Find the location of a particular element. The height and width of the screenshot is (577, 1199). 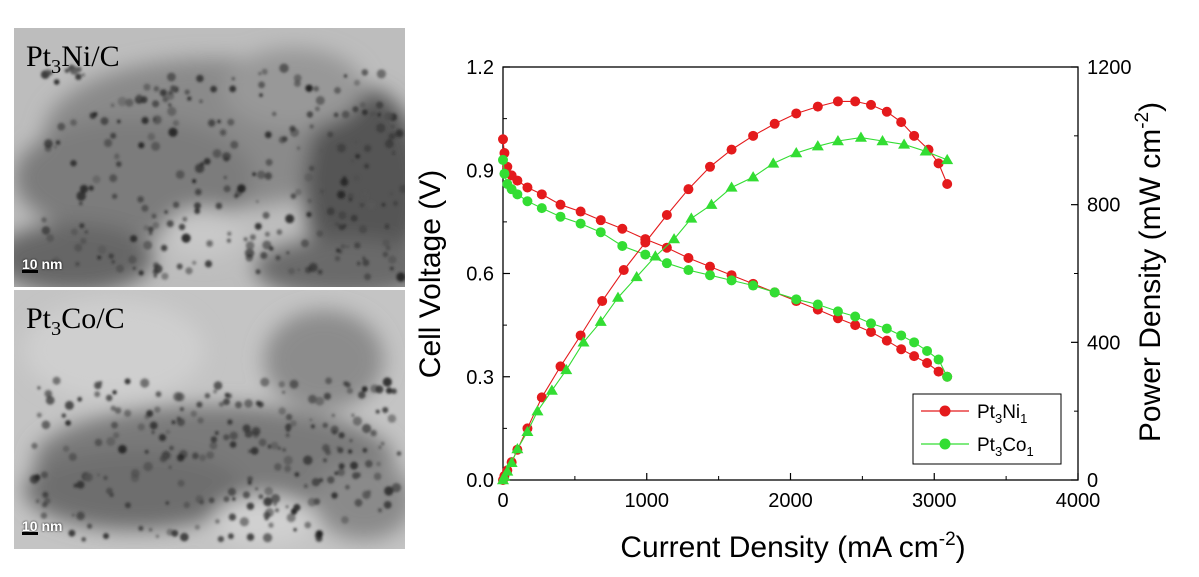

tem-micrograph-pt3ni is located at coordinates (209, 157).